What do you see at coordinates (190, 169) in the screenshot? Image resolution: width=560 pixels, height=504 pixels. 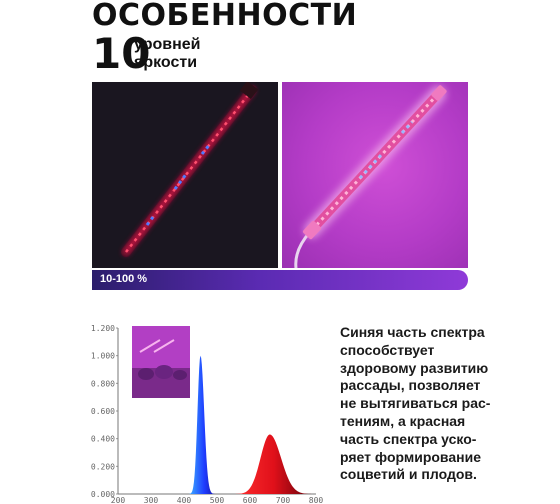 I see `lamp-dim-illustration` at bounding box center [190, 169].